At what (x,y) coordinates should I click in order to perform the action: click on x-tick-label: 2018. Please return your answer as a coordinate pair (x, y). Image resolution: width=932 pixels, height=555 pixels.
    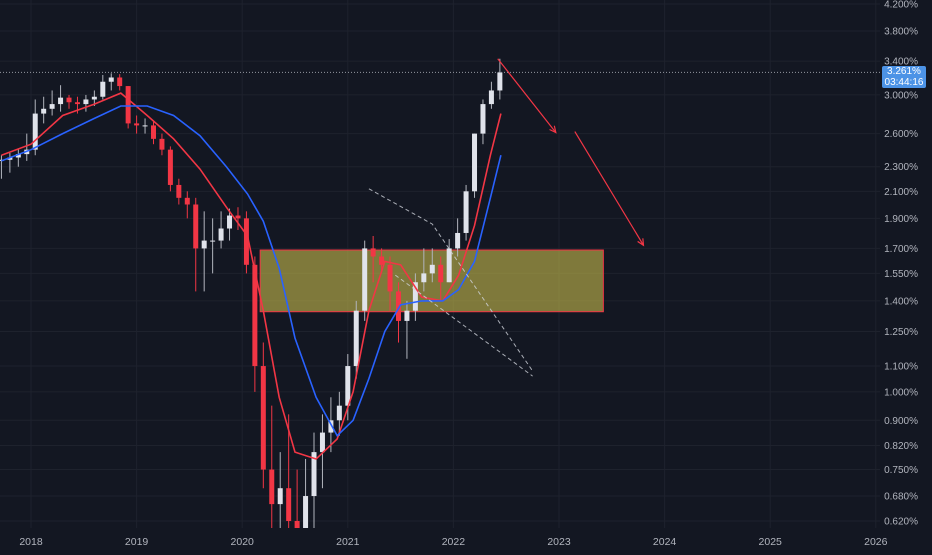
    Looking at the image, I should click on (31, 542).